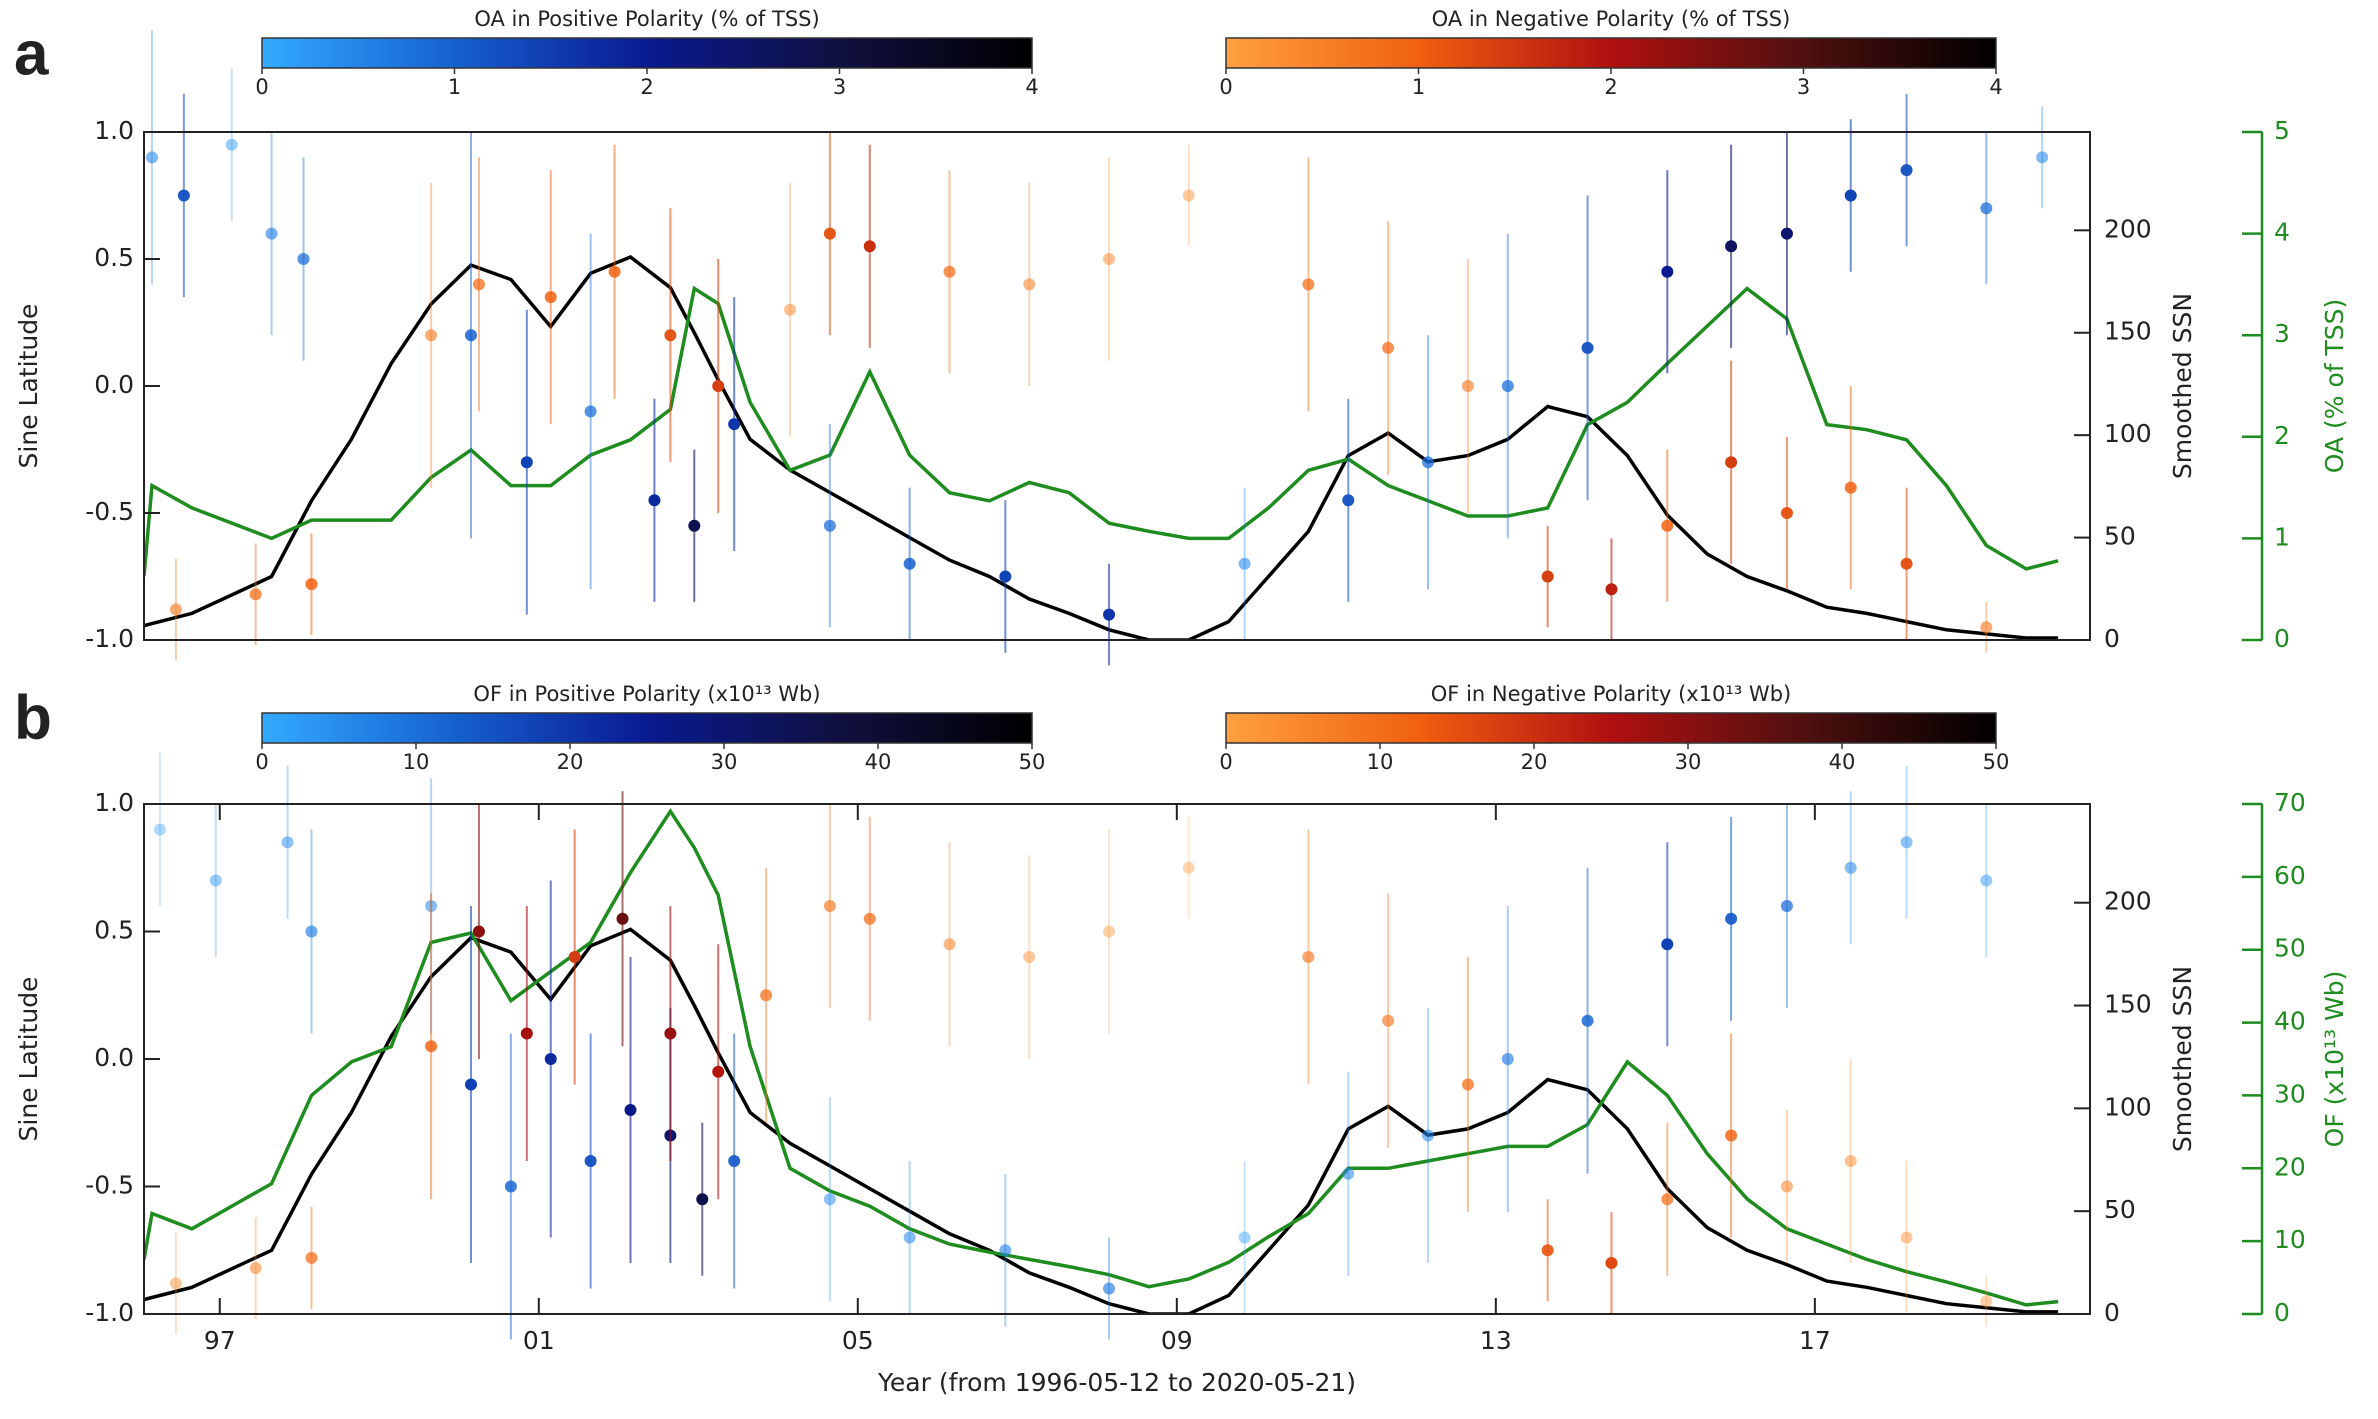  Describe the element at coordinates (1177, 1340) in the screenshot. I see `x-tick-label: 09` at that location.